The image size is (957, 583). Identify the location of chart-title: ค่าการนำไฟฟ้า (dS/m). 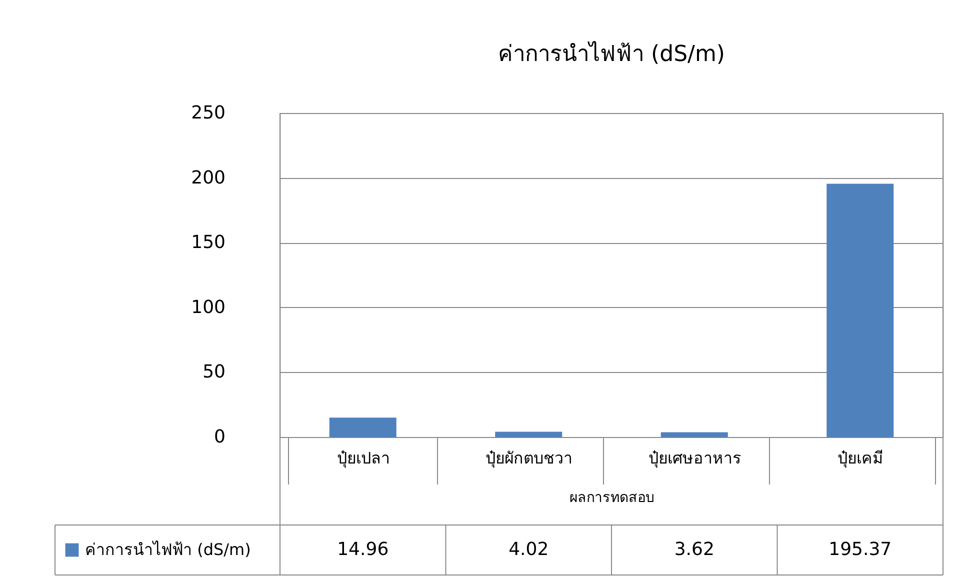
(611, 54).